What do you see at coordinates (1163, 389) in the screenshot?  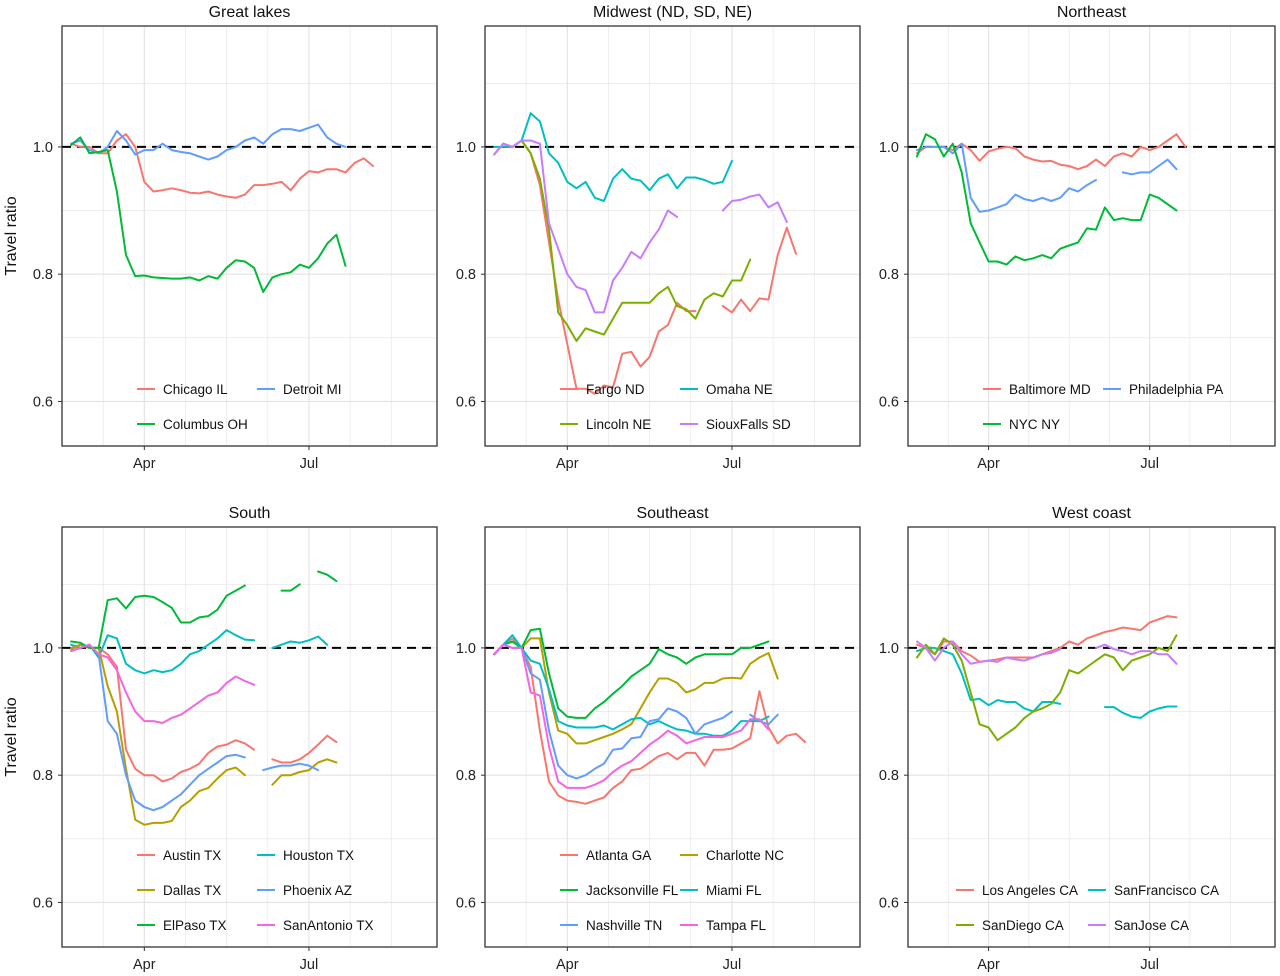 I see `legend-item: Philadelphia PA` at bounding box center [1163, 389].